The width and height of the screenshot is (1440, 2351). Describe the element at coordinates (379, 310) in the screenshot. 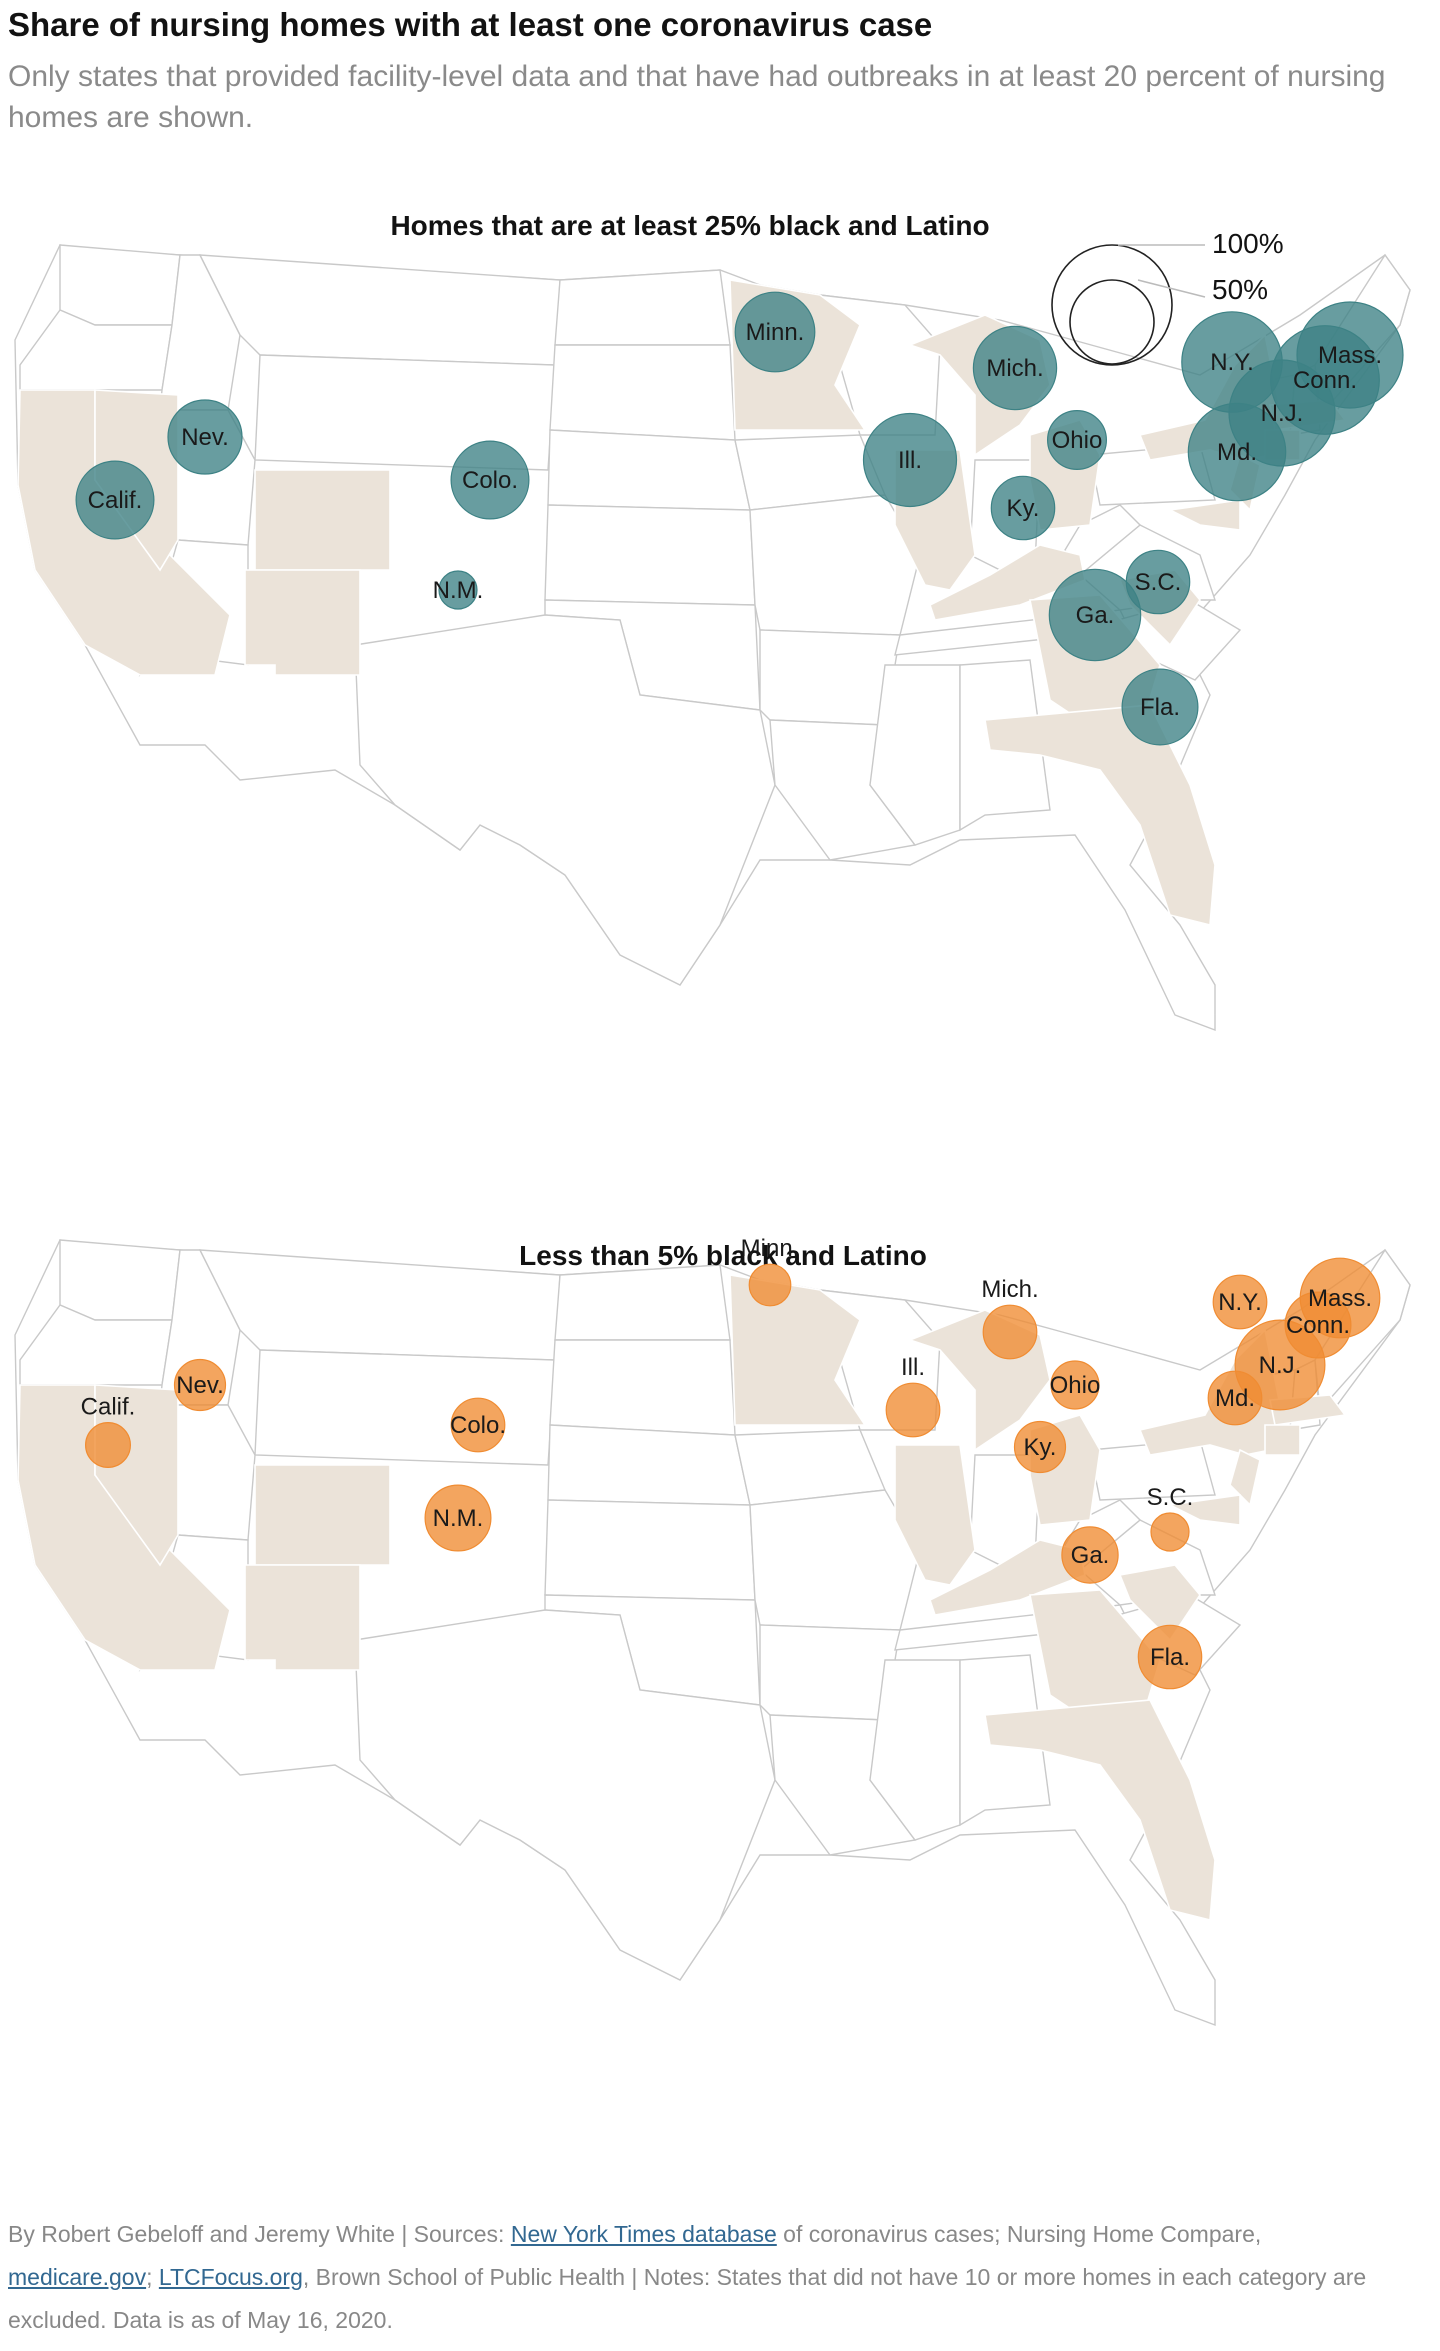

I see `state-mont` at that location.